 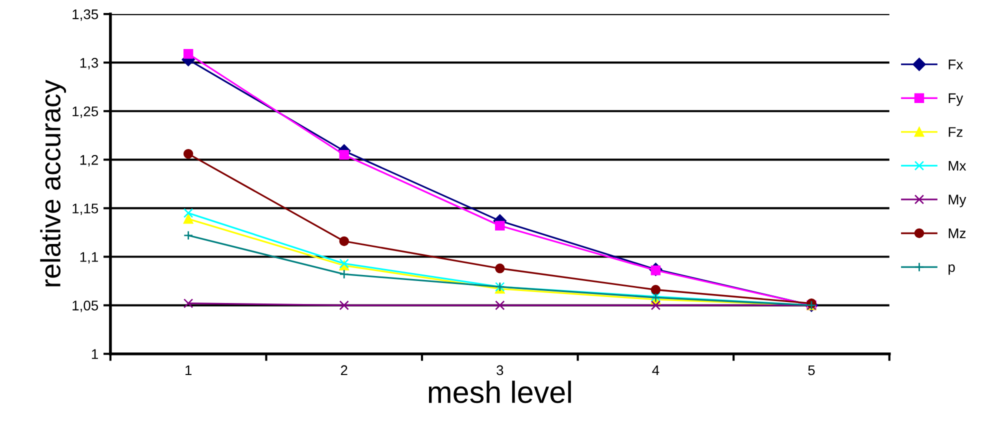 I want to click on x-tick-label: 5, so click(x=811, y=370).